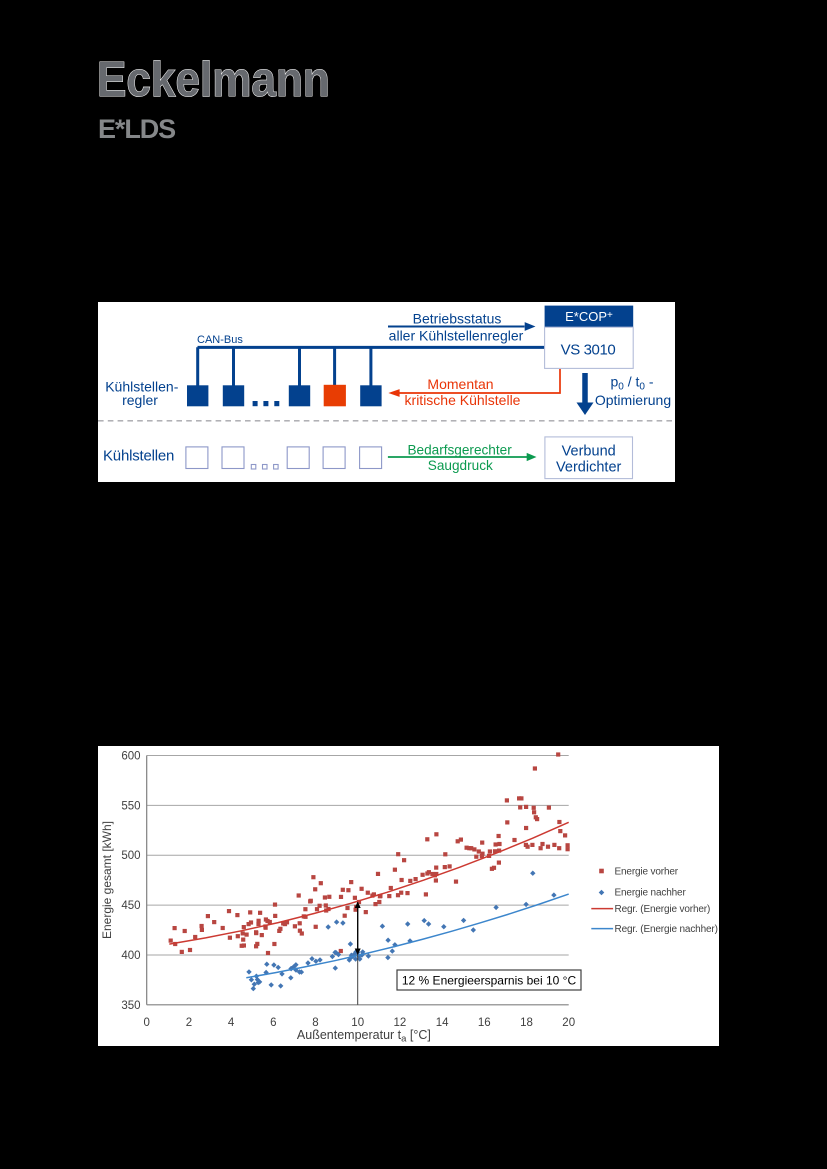  What do you see at coordinates (663, 909) in the screenshot?
I see `svg-text: Regr. (Energie vorher)` at bounding box center [663, 909].